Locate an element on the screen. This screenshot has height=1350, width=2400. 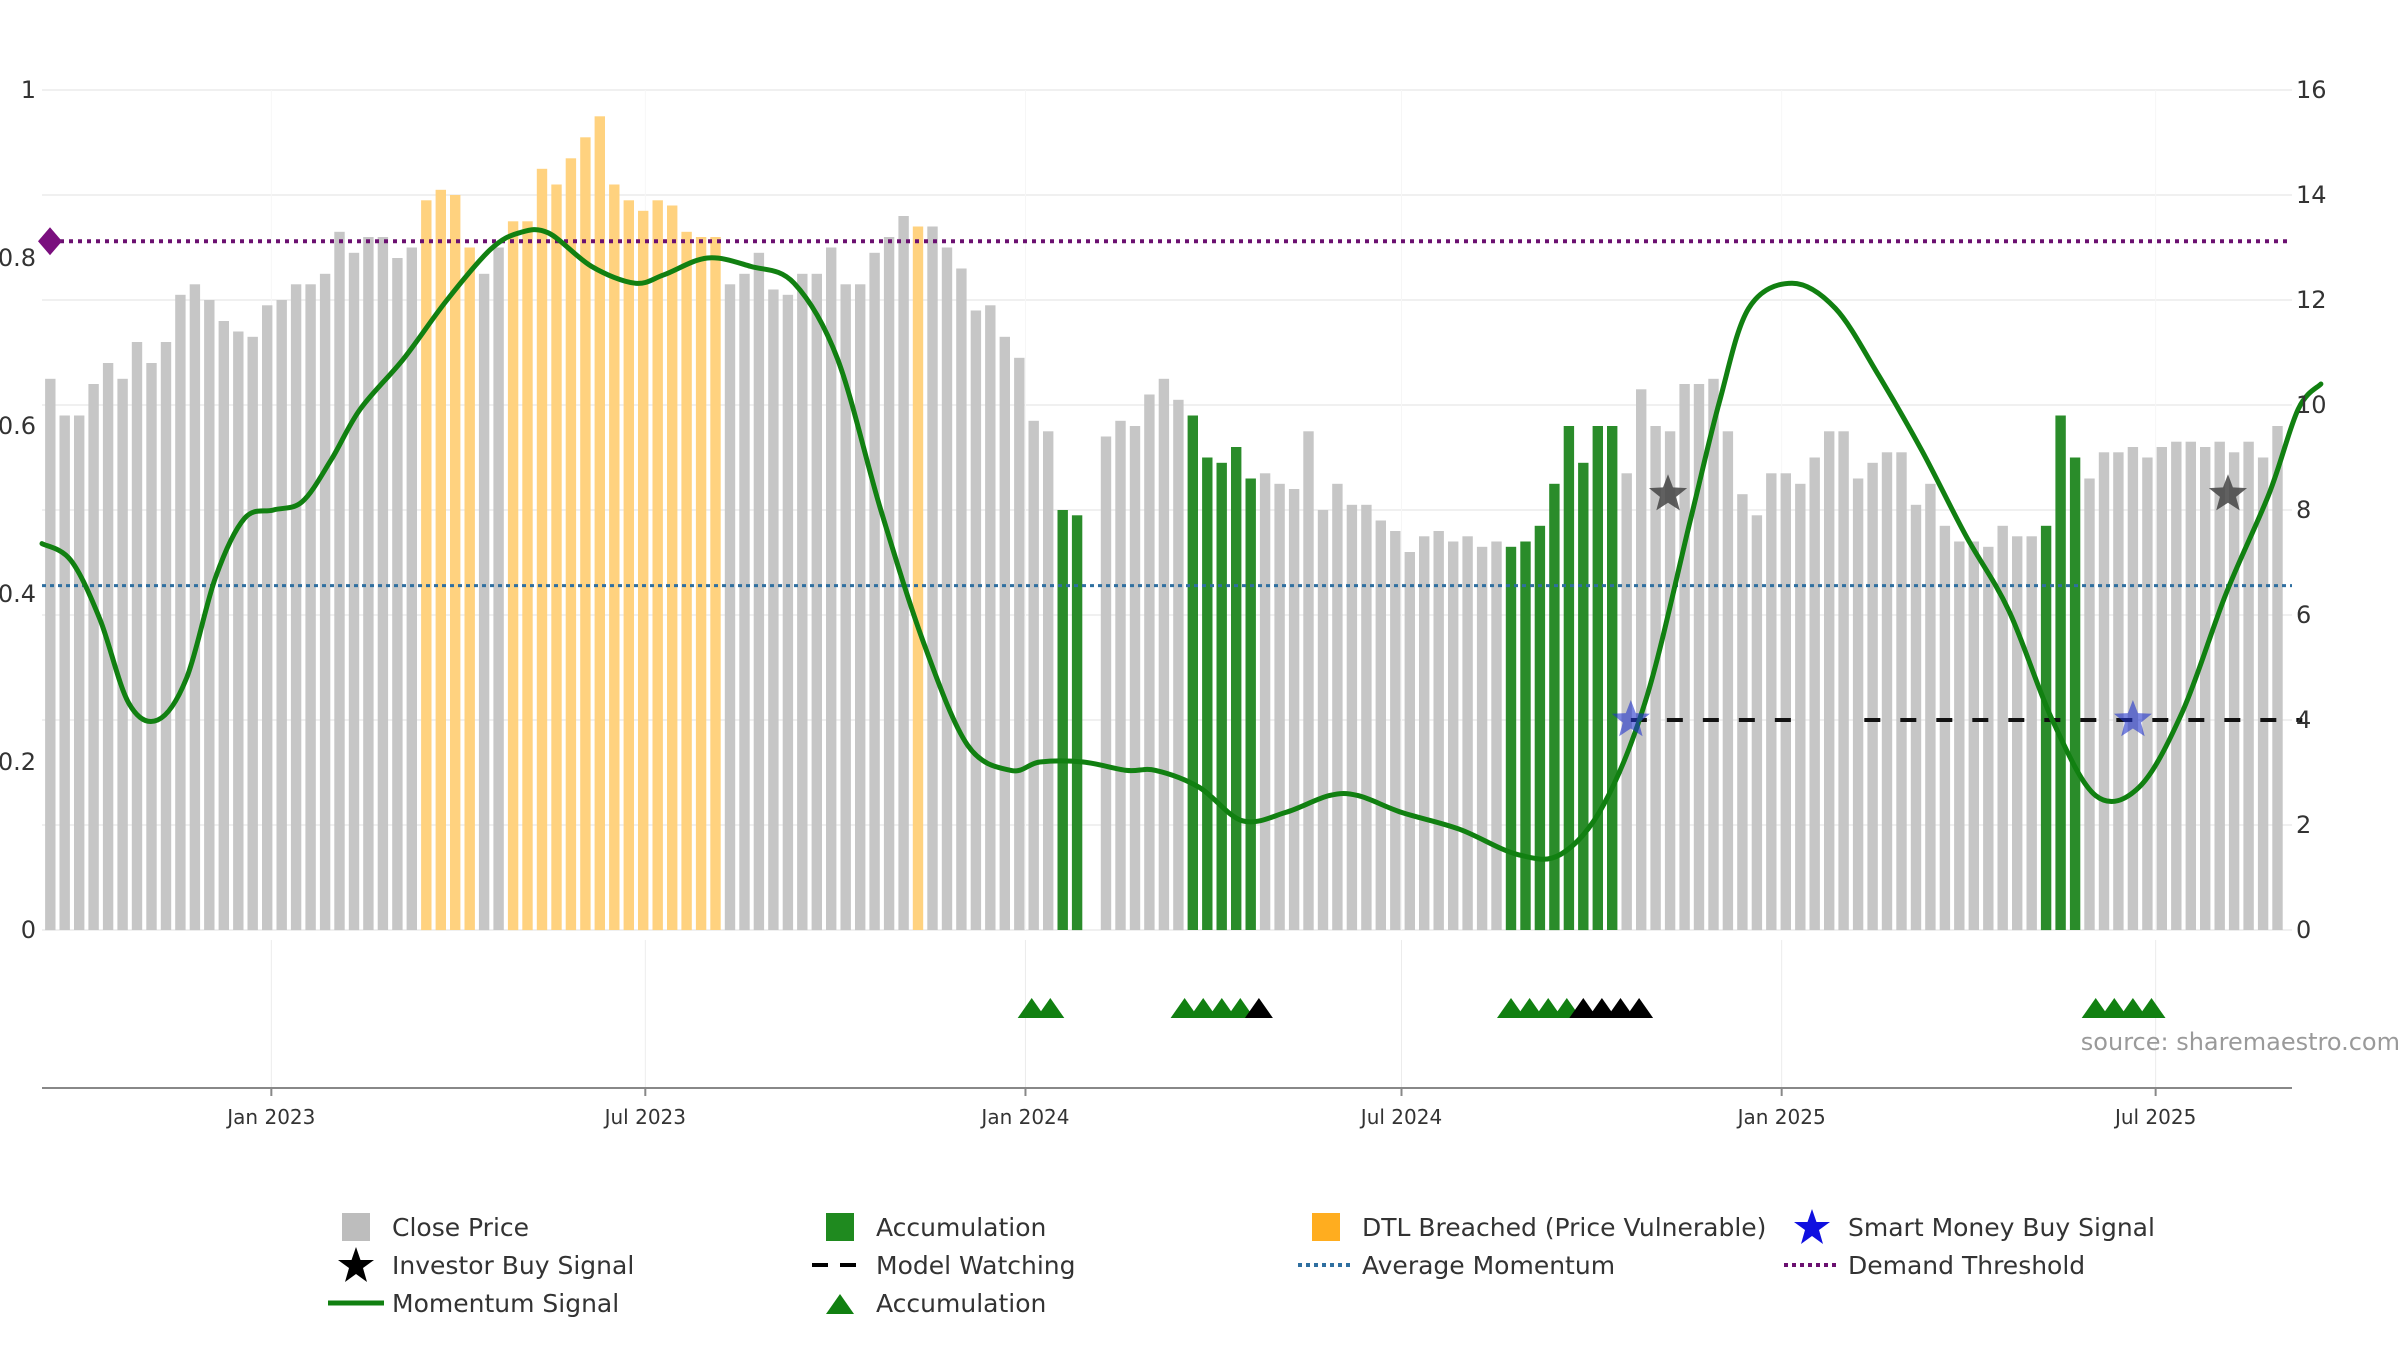
left-axis-tick-label: 0.2 is located at coordinates (18, 762).